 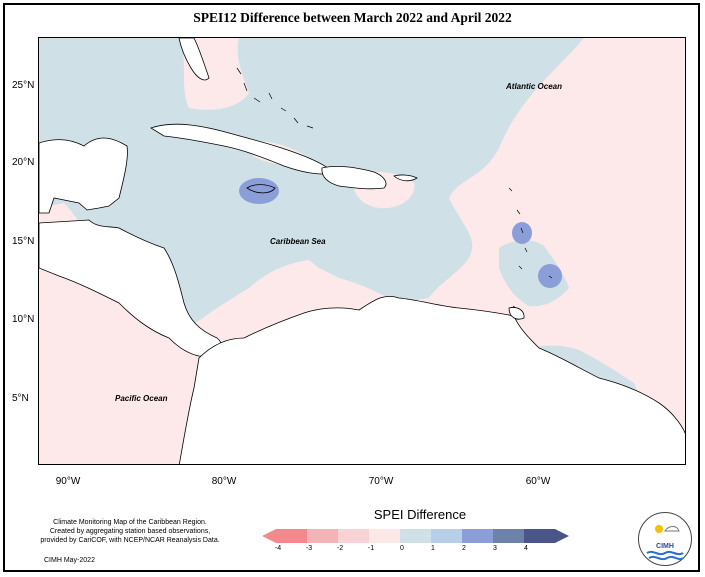 I want to click on lon-tick-80: 80°W, so click(x=224, y=481).